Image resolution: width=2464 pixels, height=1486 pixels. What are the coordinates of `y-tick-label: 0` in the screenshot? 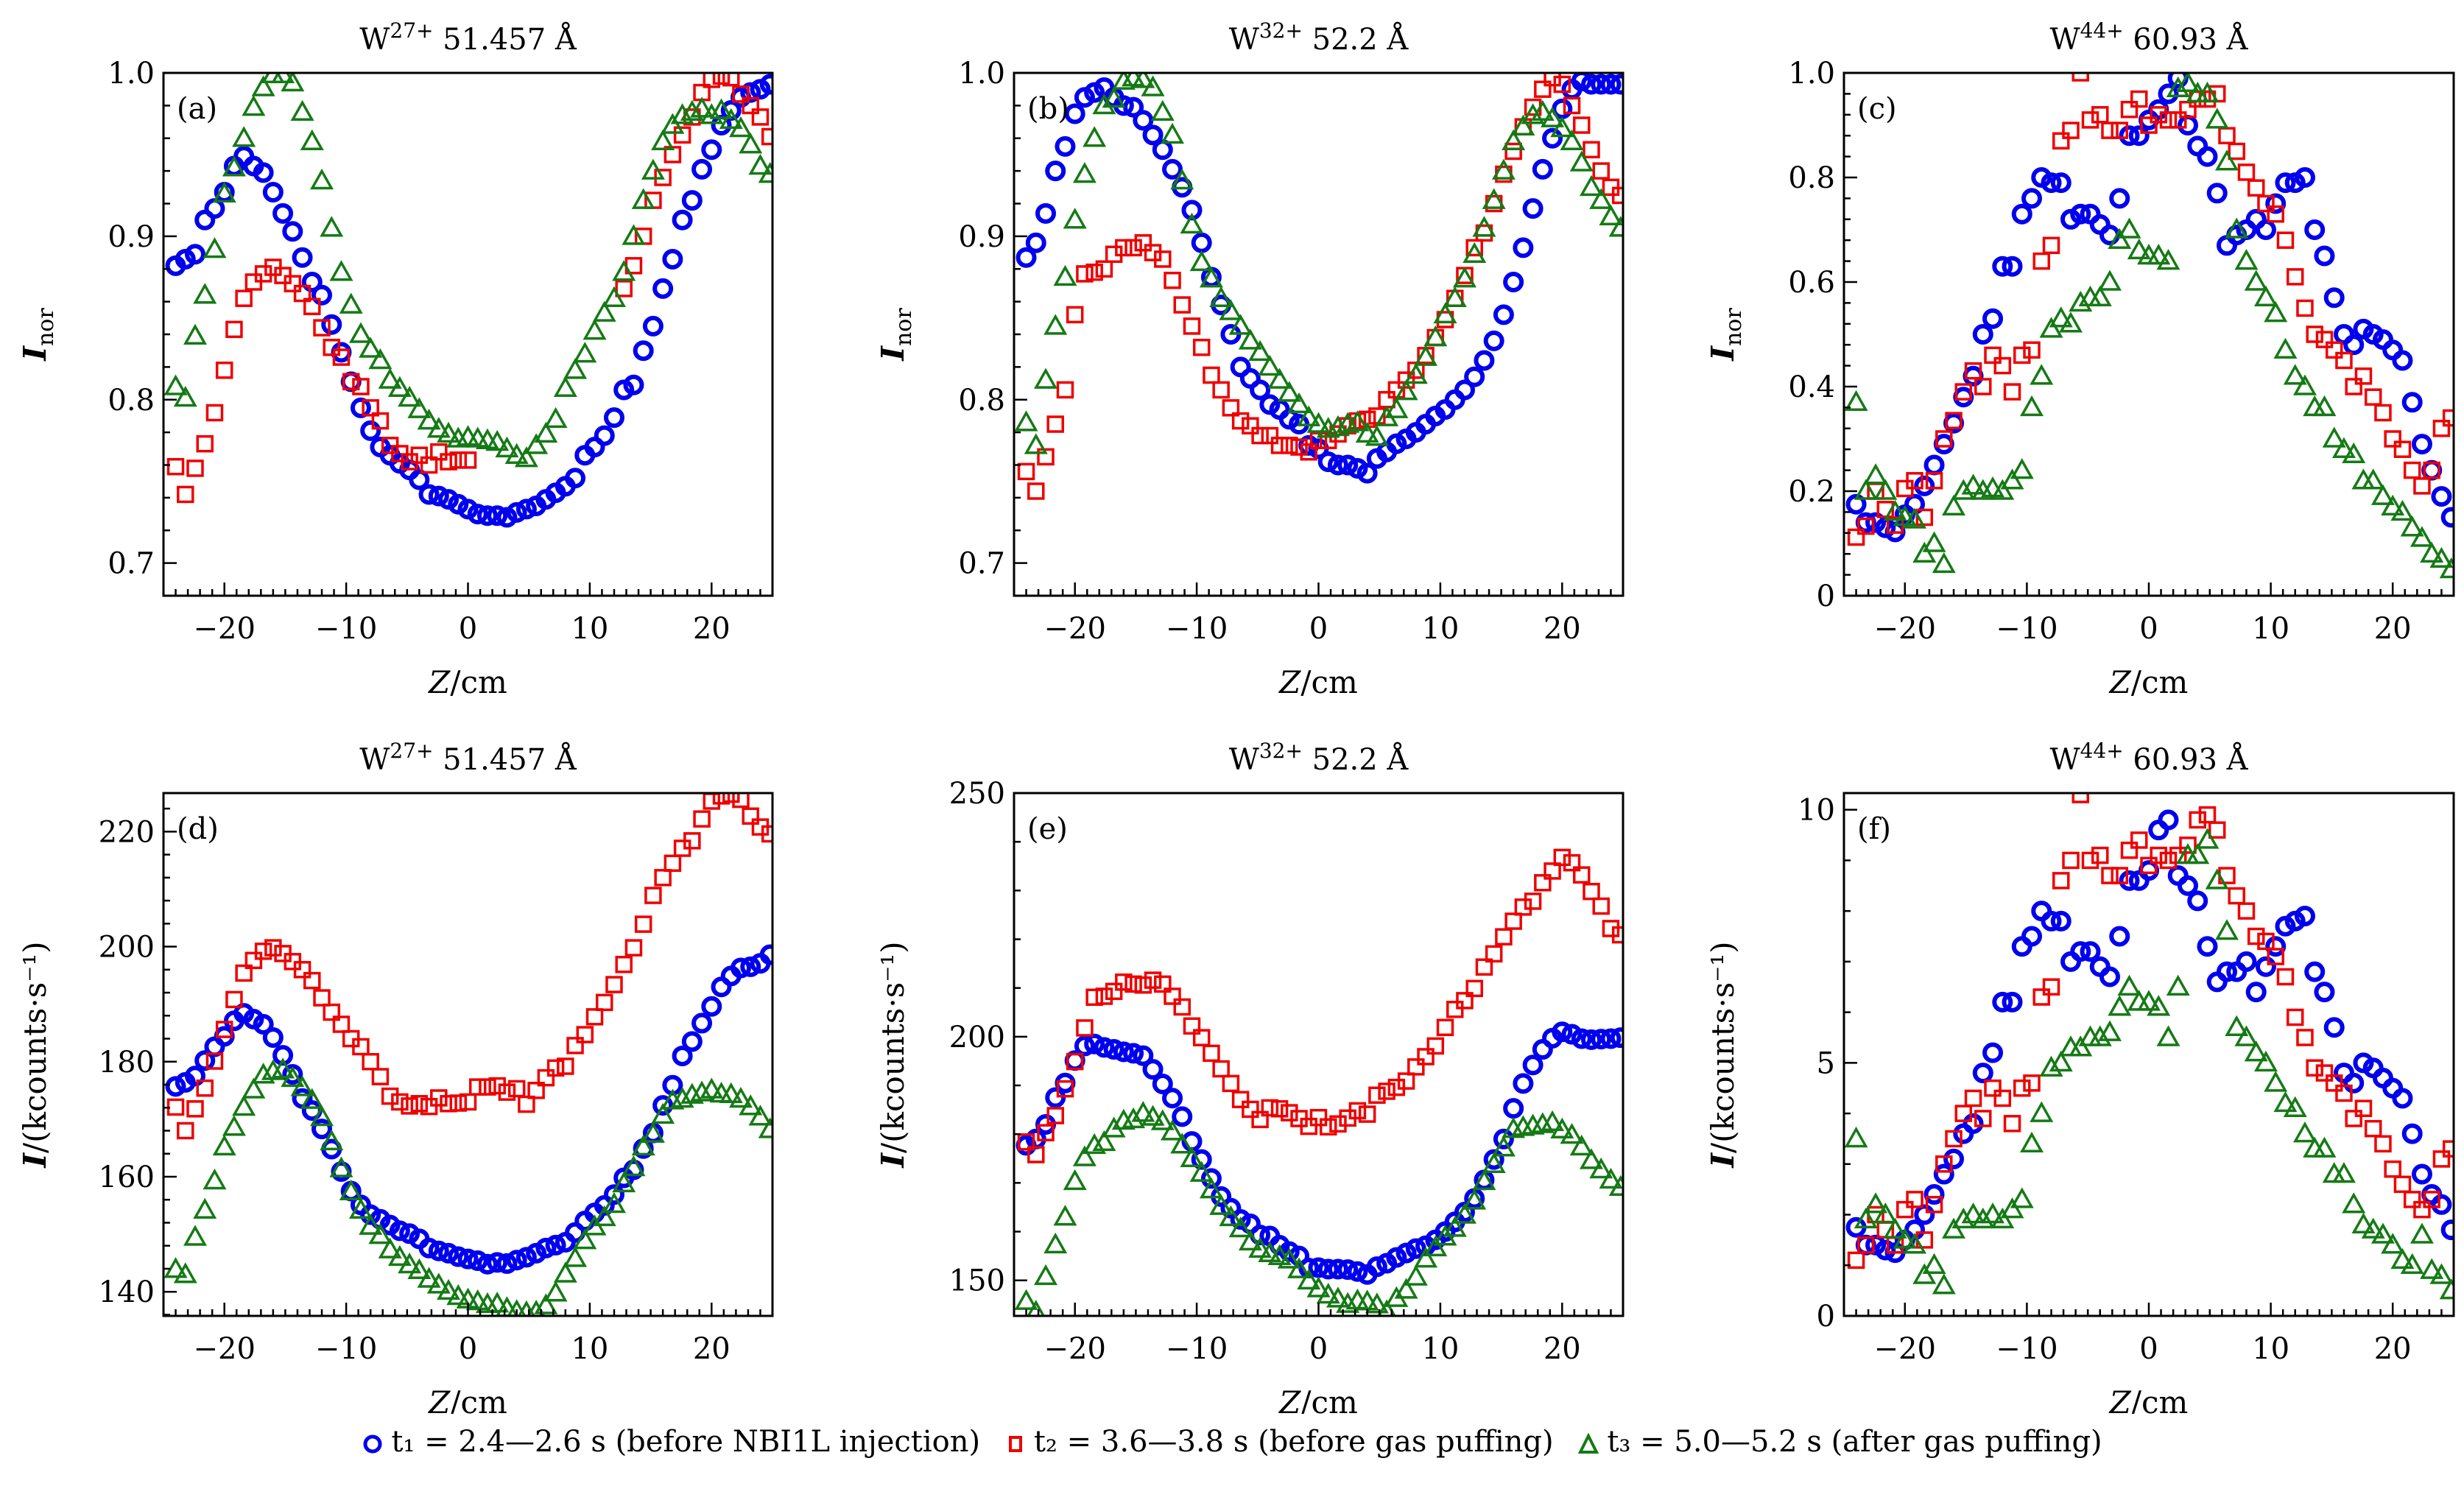 It's located at (1826, 1317).